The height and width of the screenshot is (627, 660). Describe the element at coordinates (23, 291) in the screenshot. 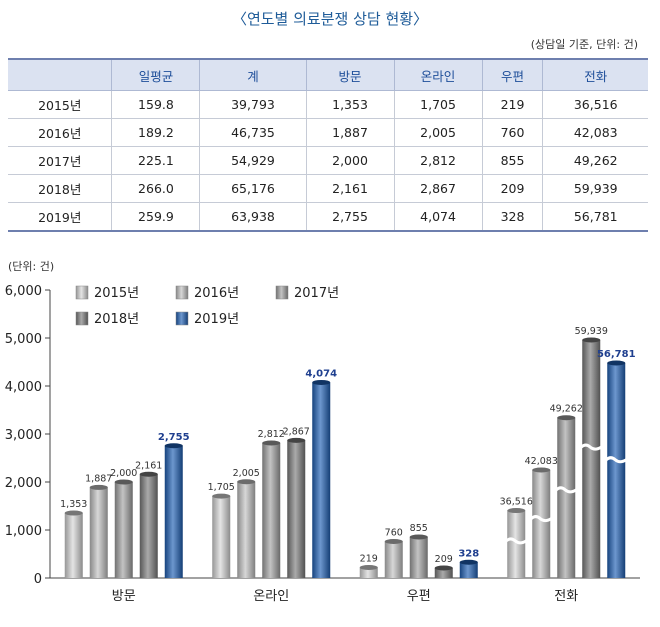

I see `y-tick-label: 6,000` at that location.